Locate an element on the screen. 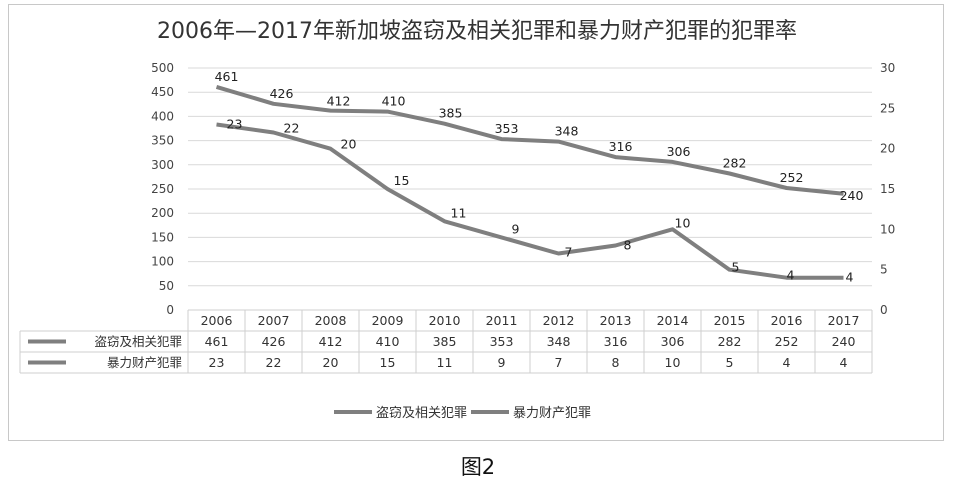 The height and width of the screenshot is (501, 956). data-label: 22 is located at coordinates (292, 128).